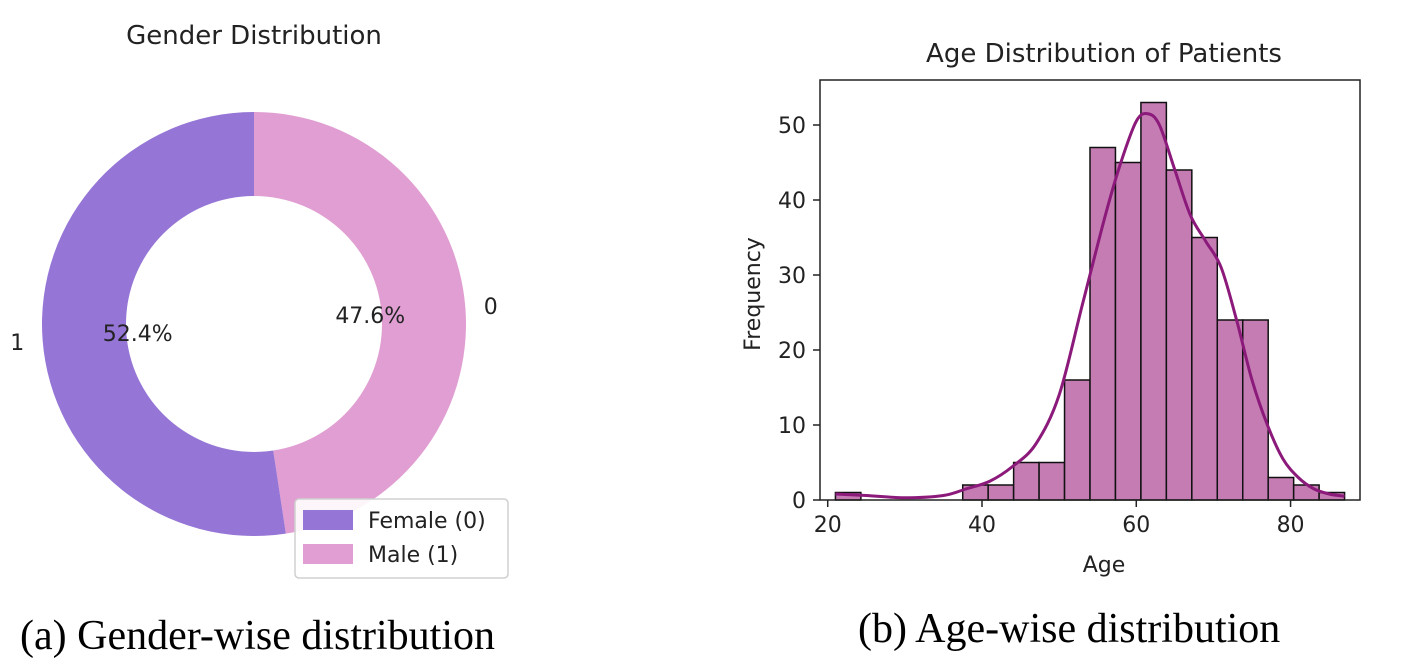 This screenshot has width=1421, height=667. What do you see at coordinates (799, 501) in the screenshot?
I see `y-tick-label-0: 0` at bounding box center [799, 501].